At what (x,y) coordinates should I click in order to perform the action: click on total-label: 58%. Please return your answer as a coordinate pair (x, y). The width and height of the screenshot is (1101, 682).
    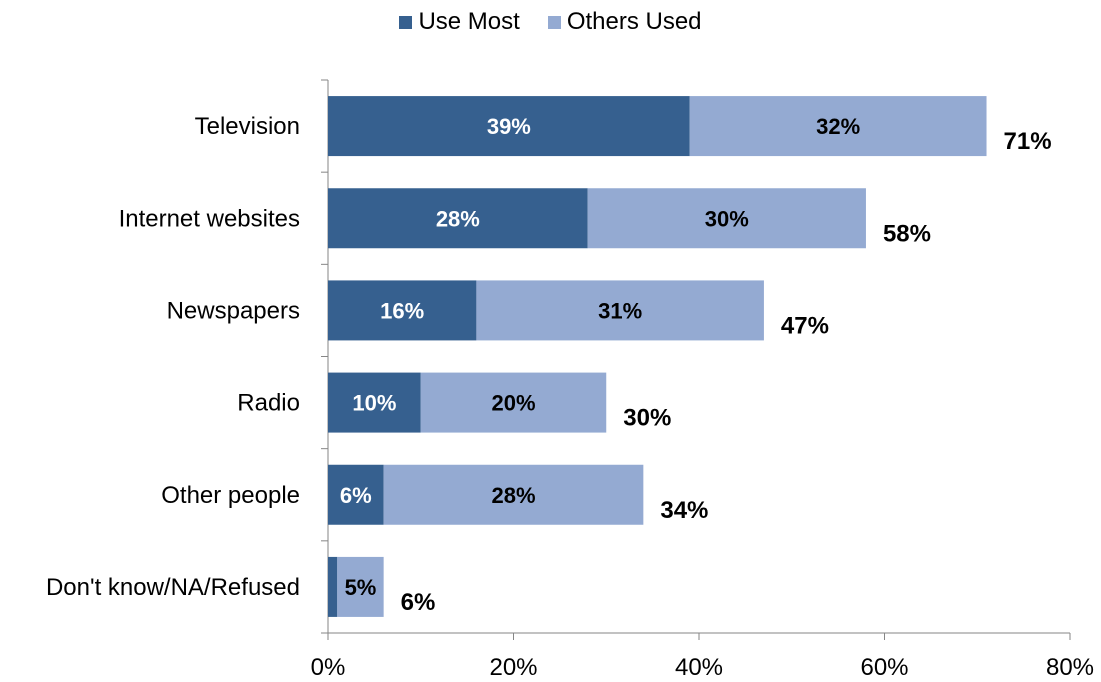
    Looking at the image, I should click on (907, 233).